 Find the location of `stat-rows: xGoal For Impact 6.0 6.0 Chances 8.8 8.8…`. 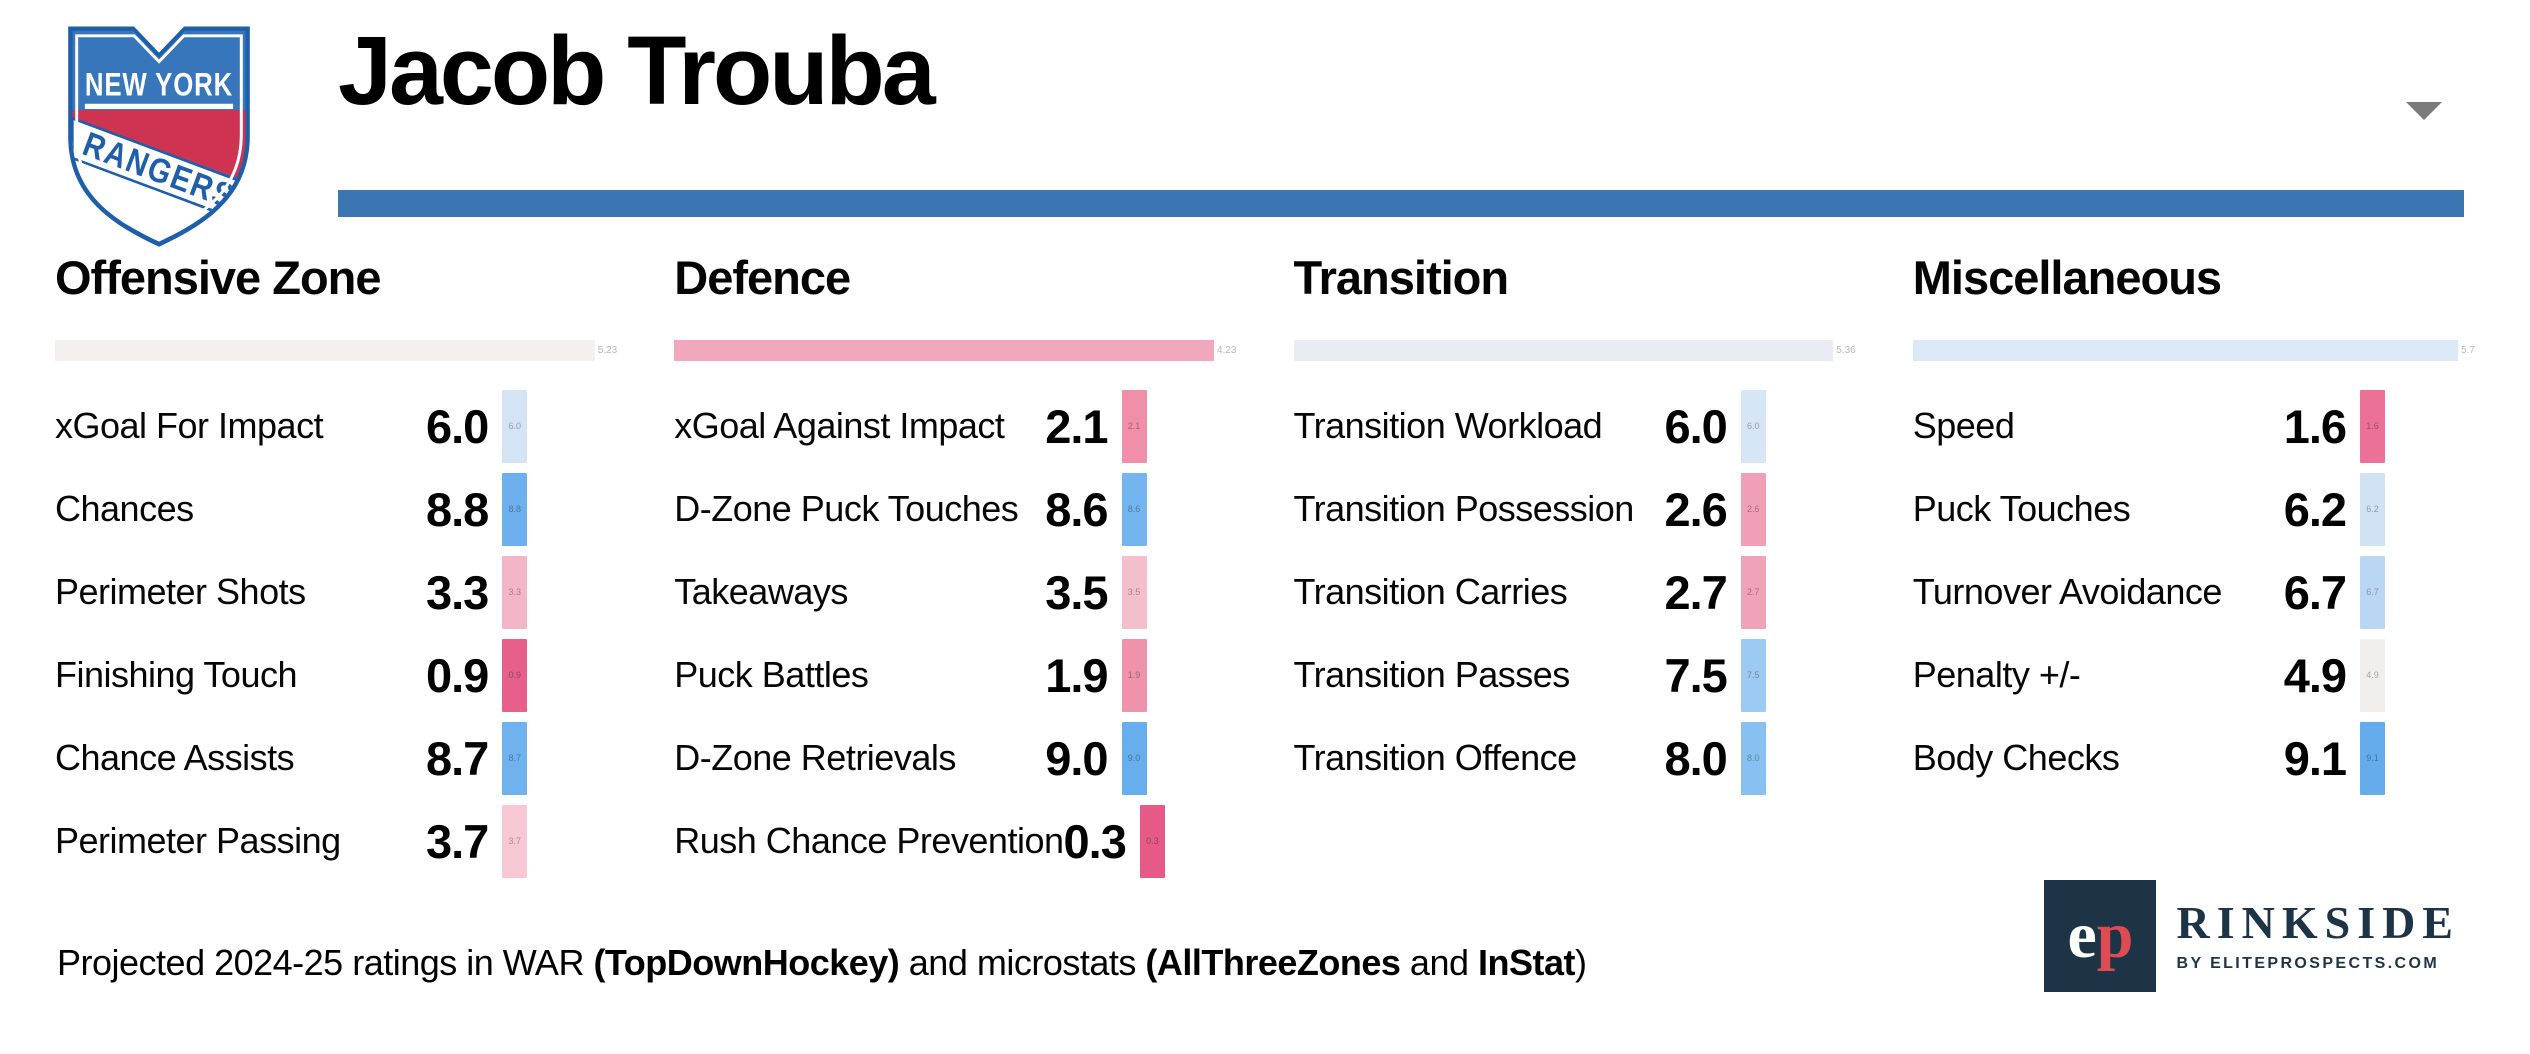

stat-rows: xGoal For Impact 6.0 6.0 Chances 8.8 8.8… is located at coordinates (291, 634).